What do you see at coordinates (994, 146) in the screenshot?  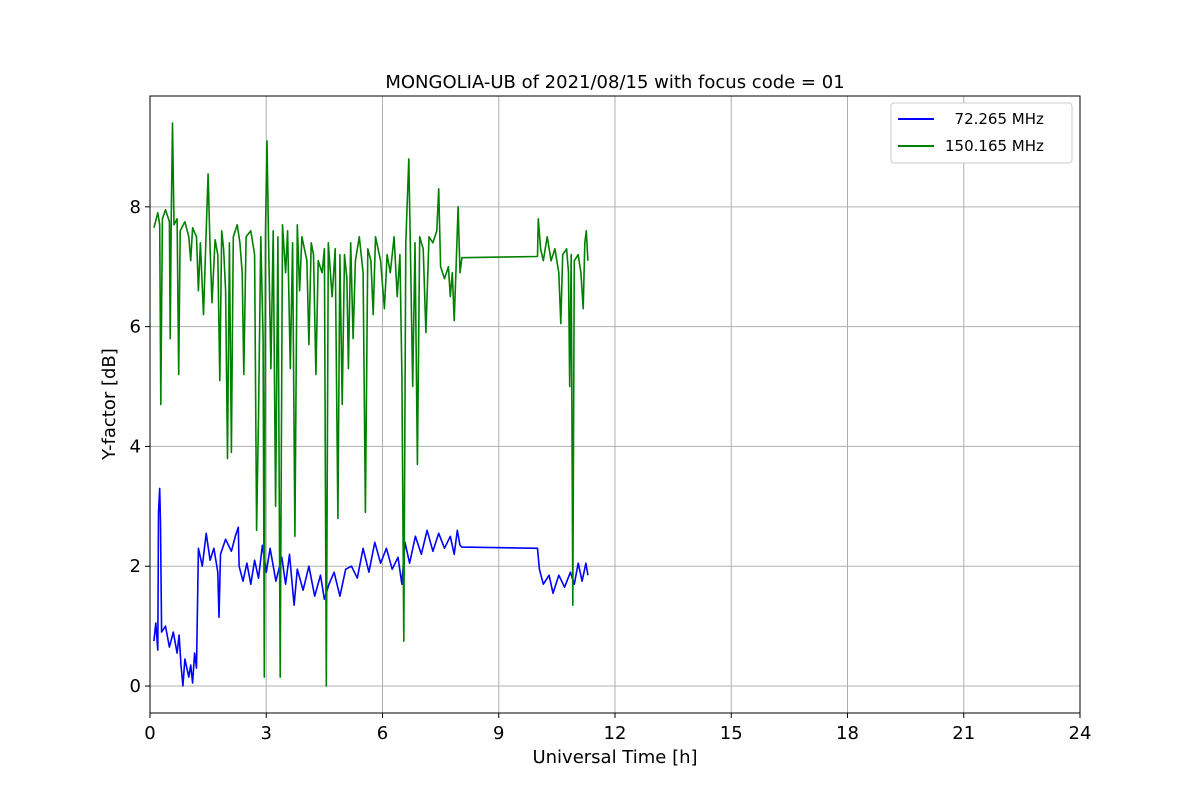 I see `legend-label-150mhz: 150.165 MHz` at bounding box center [994, 146].